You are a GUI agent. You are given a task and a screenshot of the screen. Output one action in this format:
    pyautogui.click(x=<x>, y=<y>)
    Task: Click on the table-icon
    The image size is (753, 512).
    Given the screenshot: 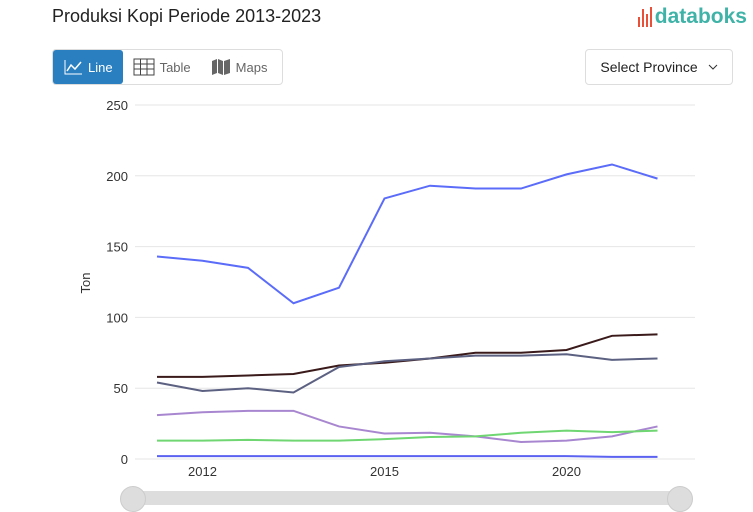 What is the action you would take?
    pyautogui.click(x=144, y=67)
    